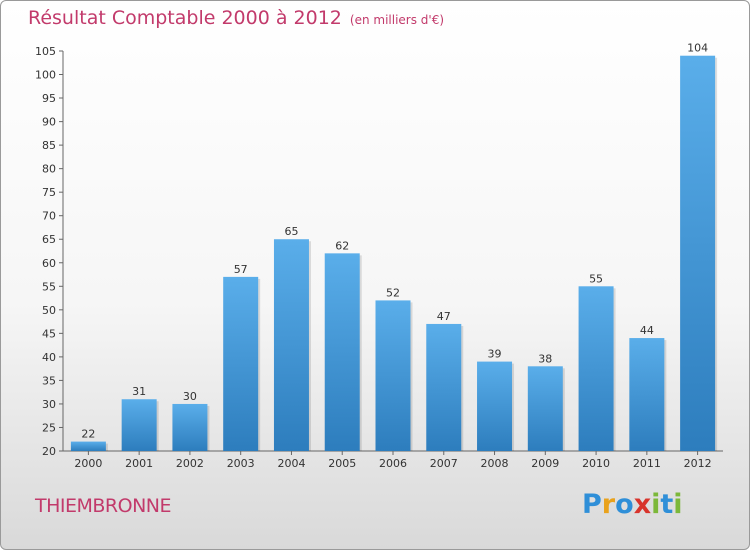  Describe the element at coordinates (393, 463) in the screenshot. I see `x-tick-label-2006: 2006` at that location.